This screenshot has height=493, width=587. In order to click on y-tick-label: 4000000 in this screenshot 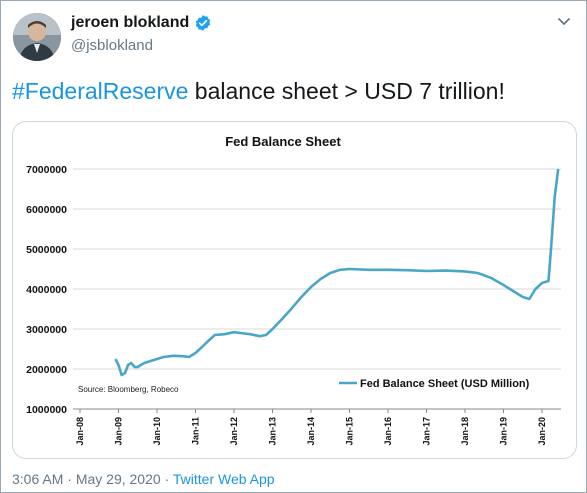, I will do `click(46, 290)`.